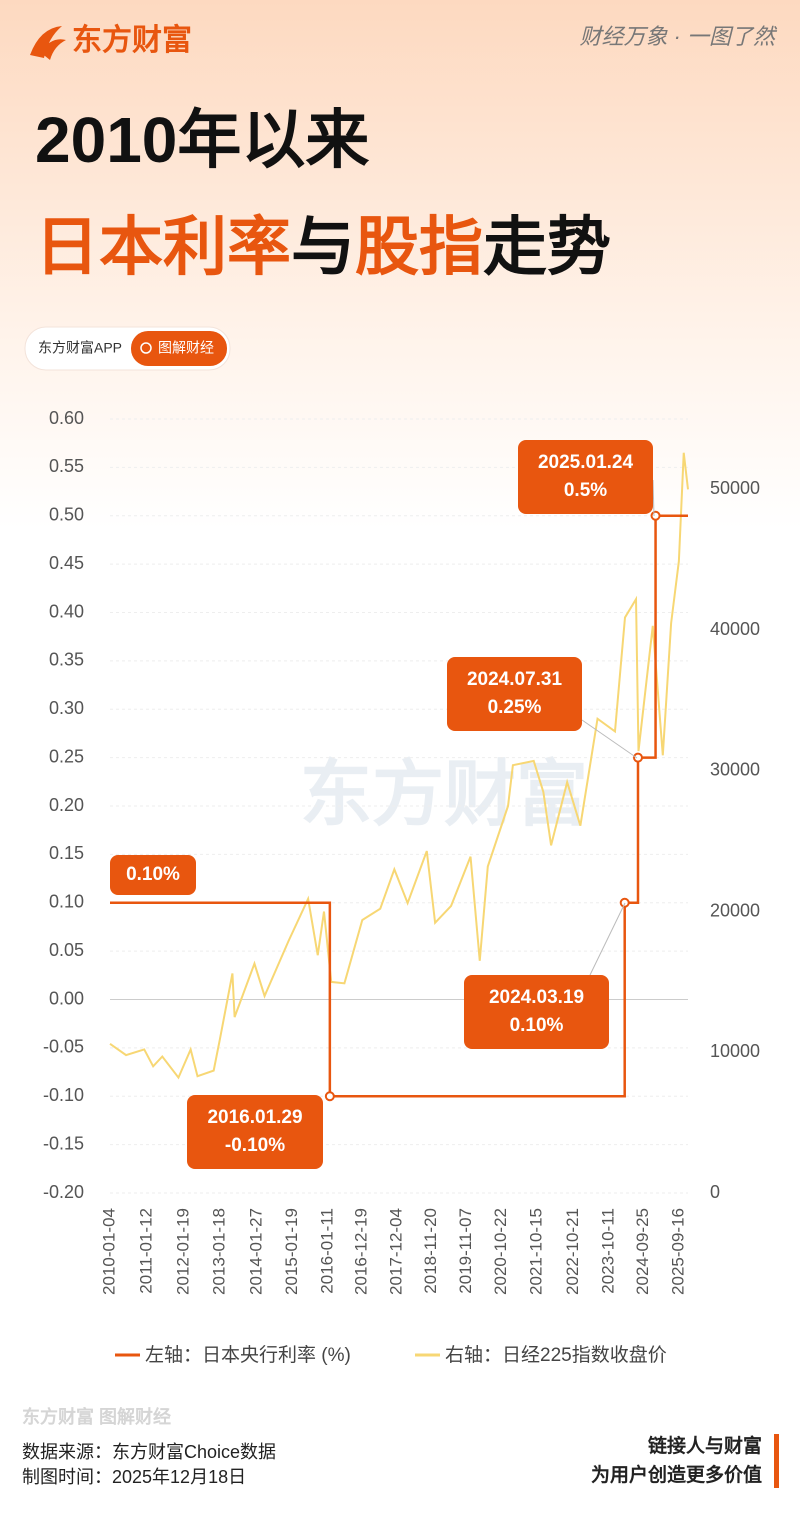  Describe the element at coordinates (63, 1192) in the screenshot. I see `y-tick-label: -0.20` at that location.